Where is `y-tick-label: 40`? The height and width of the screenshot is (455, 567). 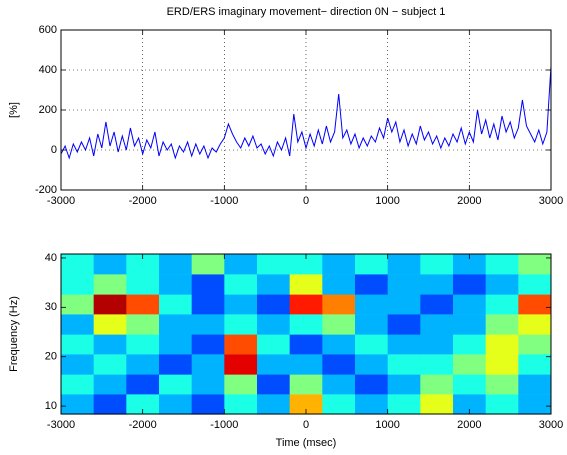
y-tick-label: 40 is located at coordinates (51, 258).